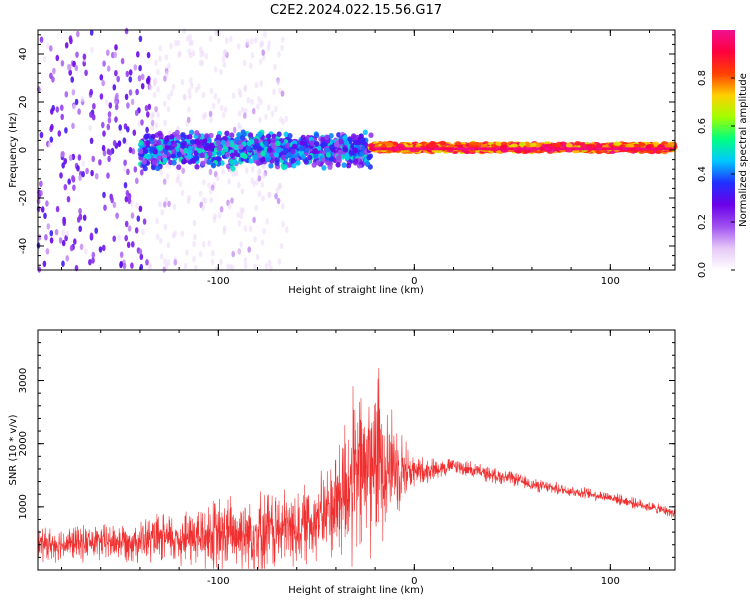 This screenshot has height=600, width=750. What do you see at coordinates (702, 270) in the screenshot?
I see `colorbar-tick-label: 0.0` at bounding box center [702, 270].